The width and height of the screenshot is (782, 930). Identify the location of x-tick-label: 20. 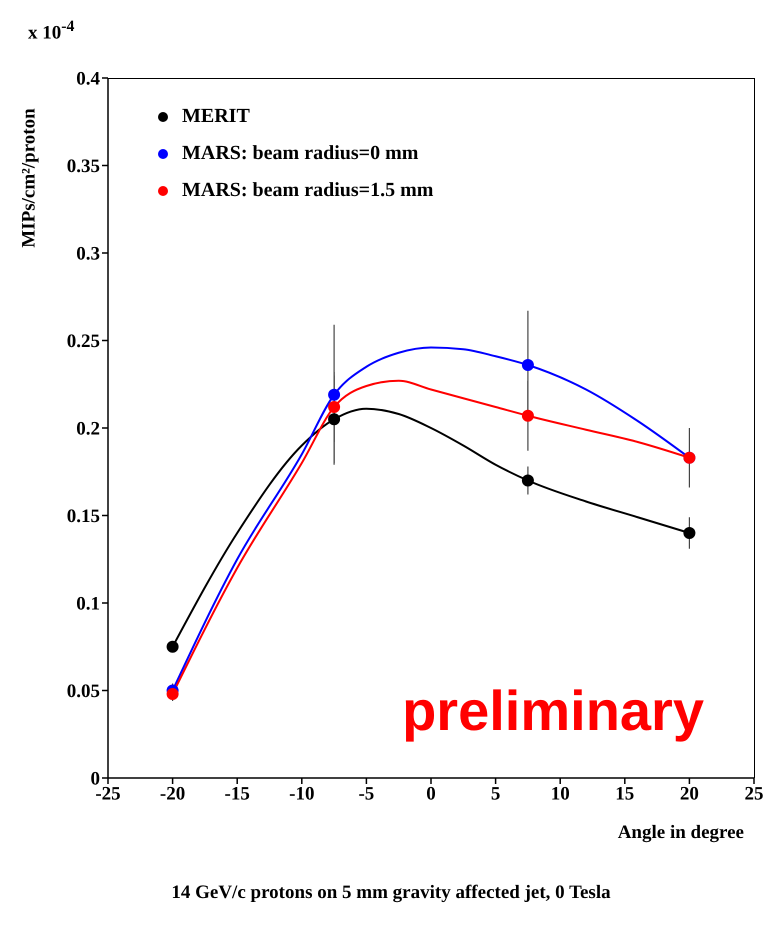
(689, 793).